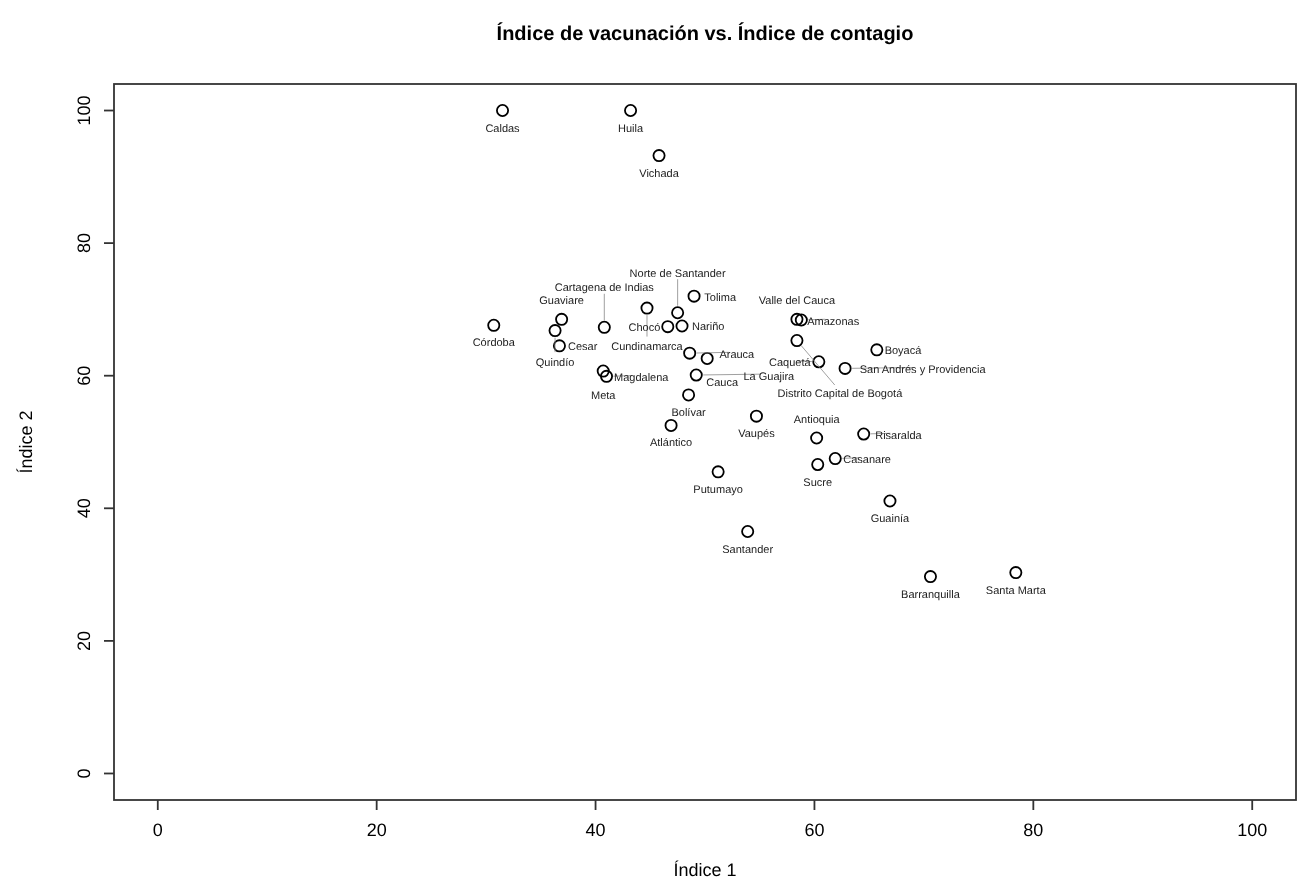  Describe the element at coordinates (157, 830) in the screenshot. I see `x-tick-label: 0` at that location.